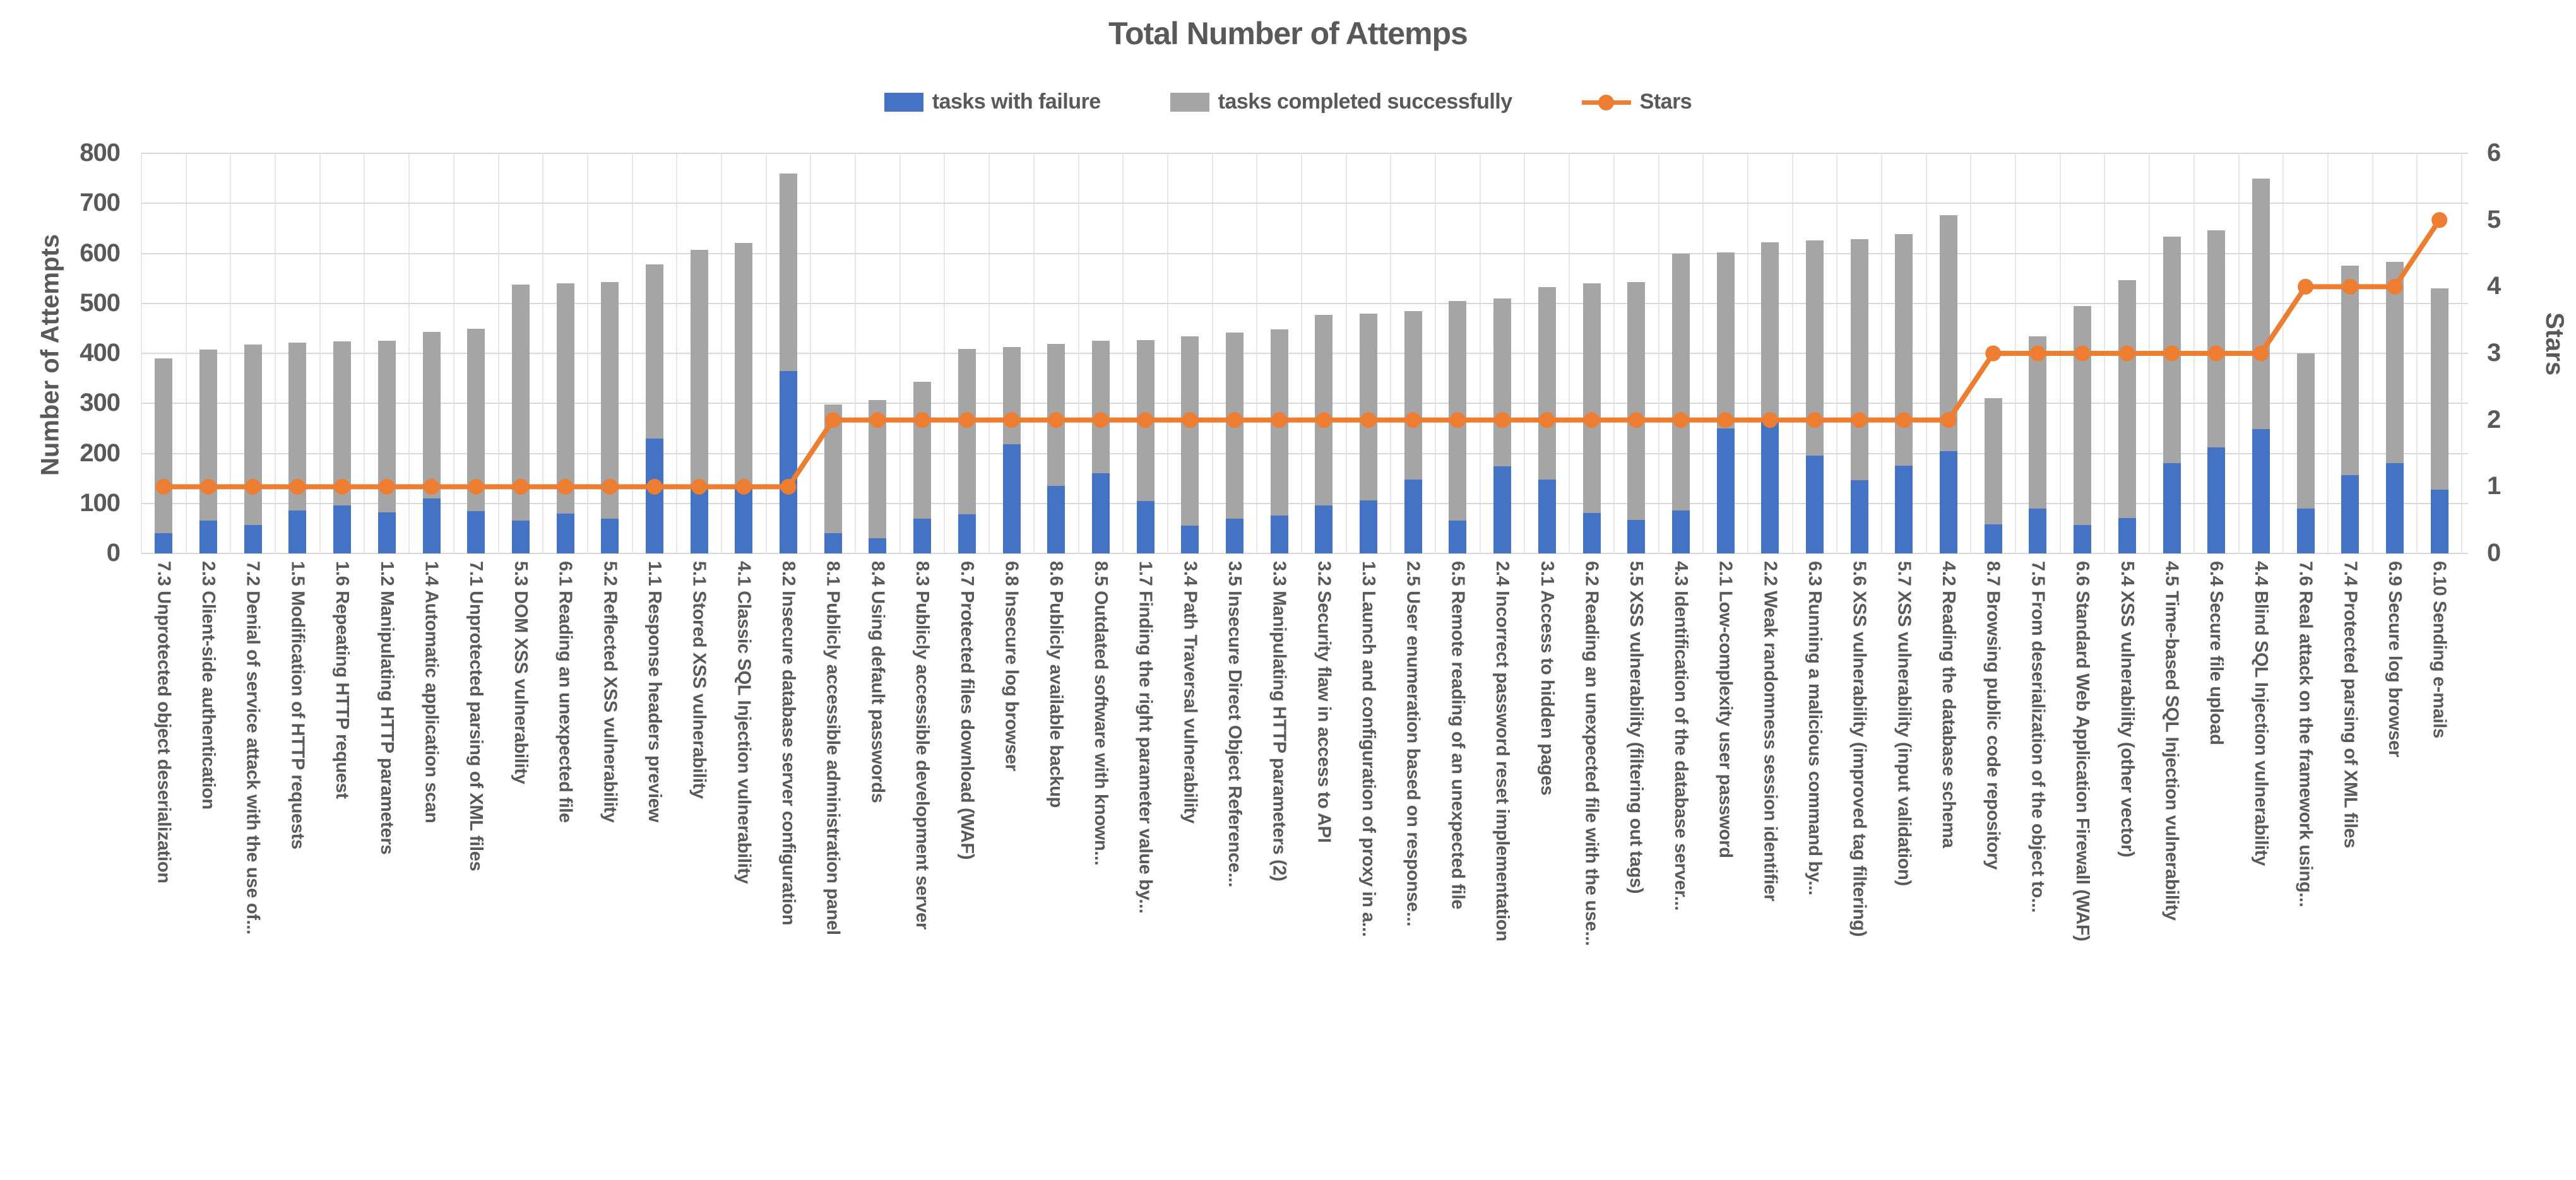 Image resolution: width=2576 pixels, height=1180 pixels. I want to click on legend-label: tasks with failure, so click(1017, 102).